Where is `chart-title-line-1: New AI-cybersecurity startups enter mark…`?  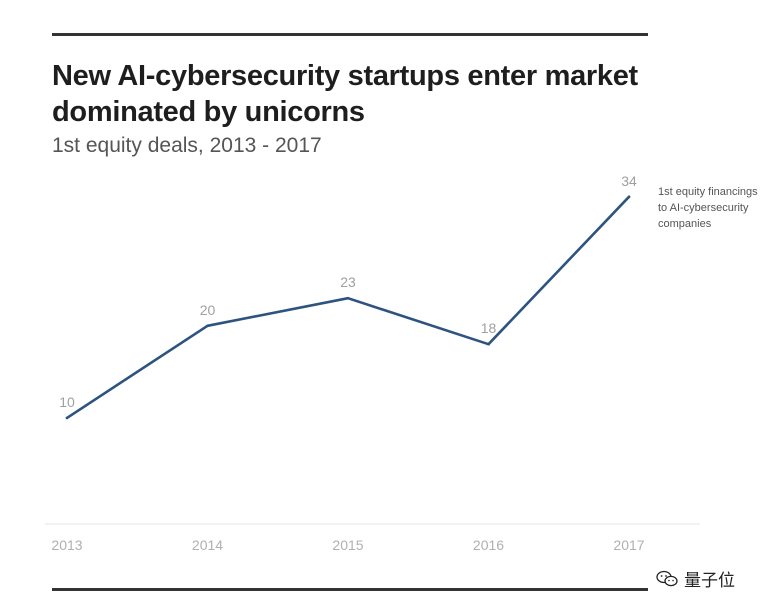 chart-title-line-1: New AI-cybersecurity startups enter mark… is located at coordinates (345, 76).